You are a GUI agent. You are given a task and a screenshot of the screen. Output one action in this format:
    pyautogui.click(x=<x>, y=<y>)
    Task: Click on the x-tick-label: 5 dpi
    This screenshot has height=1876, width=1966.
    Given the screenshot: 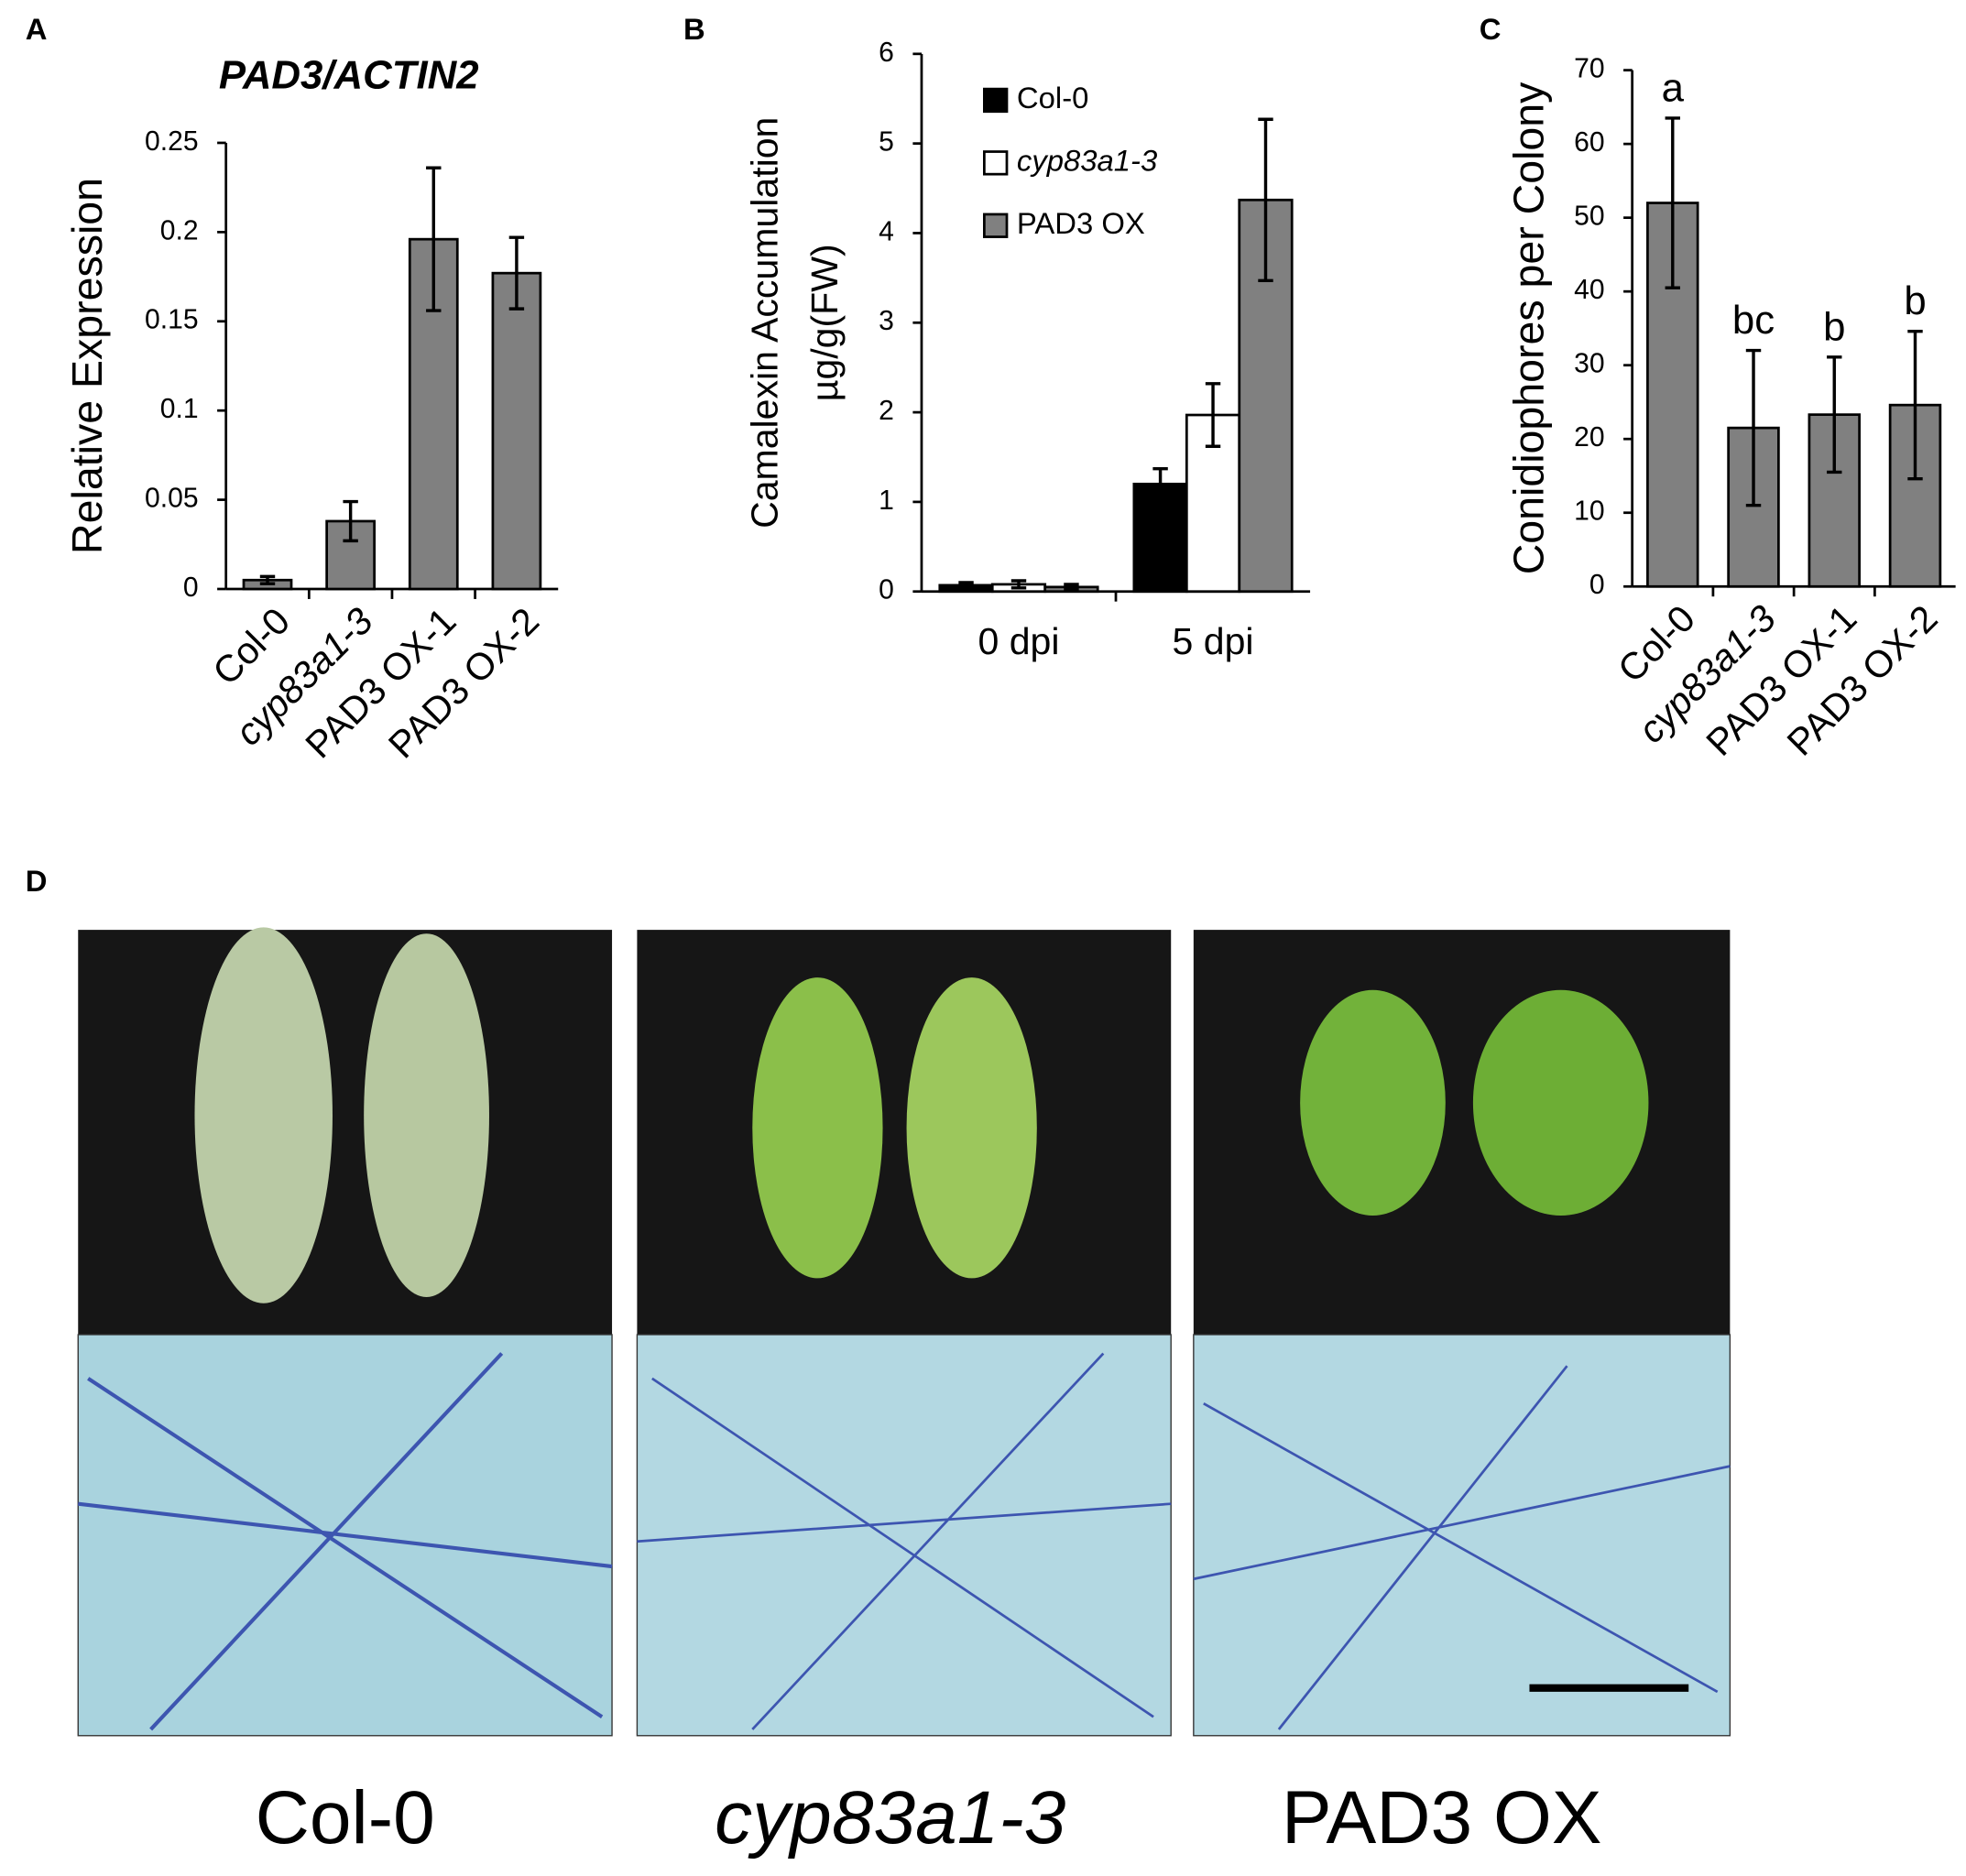 What is the action you would take?
    pyautogui.click(x=1213, y=641)
    